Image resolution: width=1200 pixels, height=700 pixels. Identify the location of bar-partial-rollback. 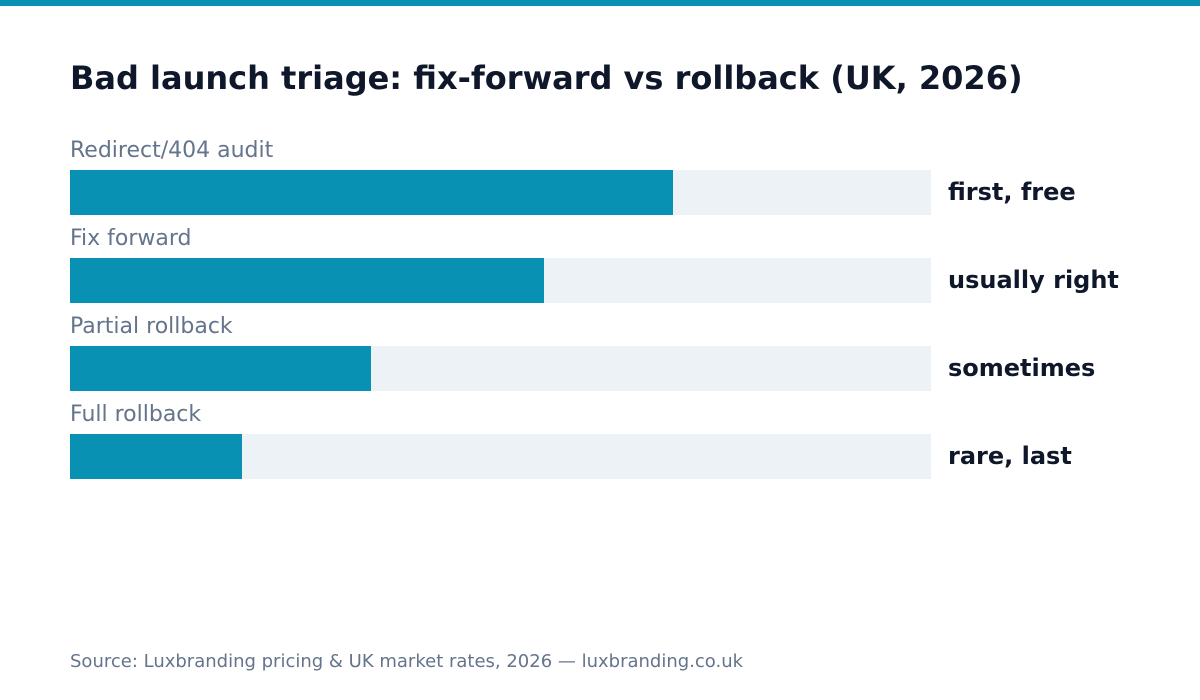
(220, 368).